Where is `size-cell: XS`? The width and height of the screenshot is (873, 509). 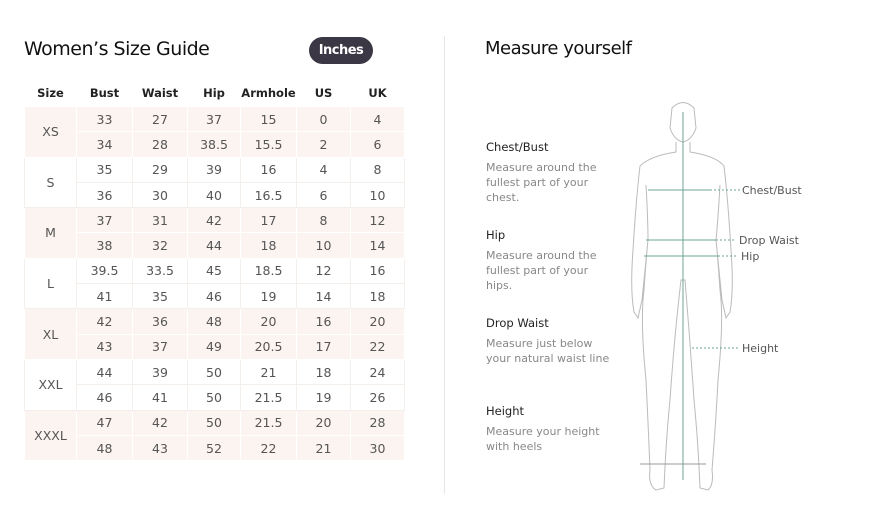 size-cell: XS is located at coordinates (50, 132).